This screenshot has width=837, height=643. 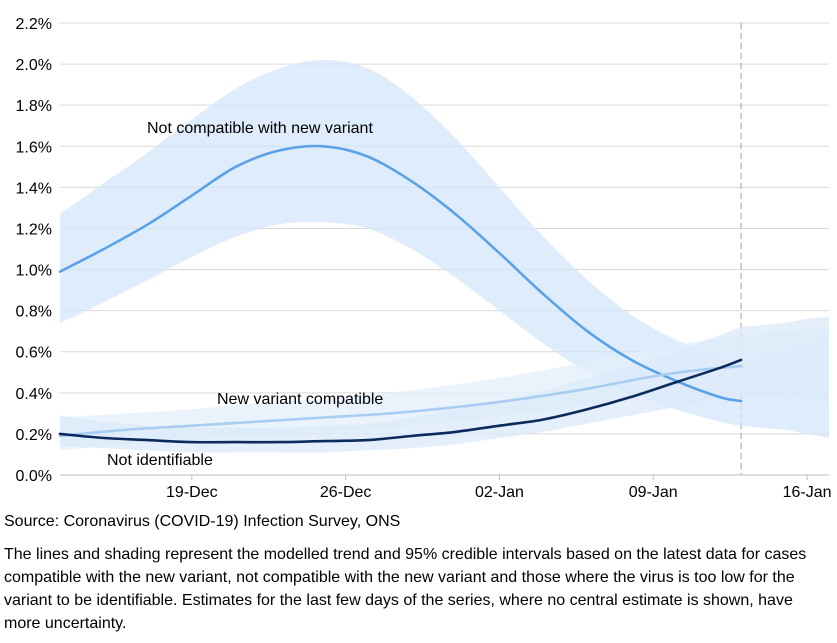 I want to click on y-tick-label: 0.8%, so click(x=34, y=312).